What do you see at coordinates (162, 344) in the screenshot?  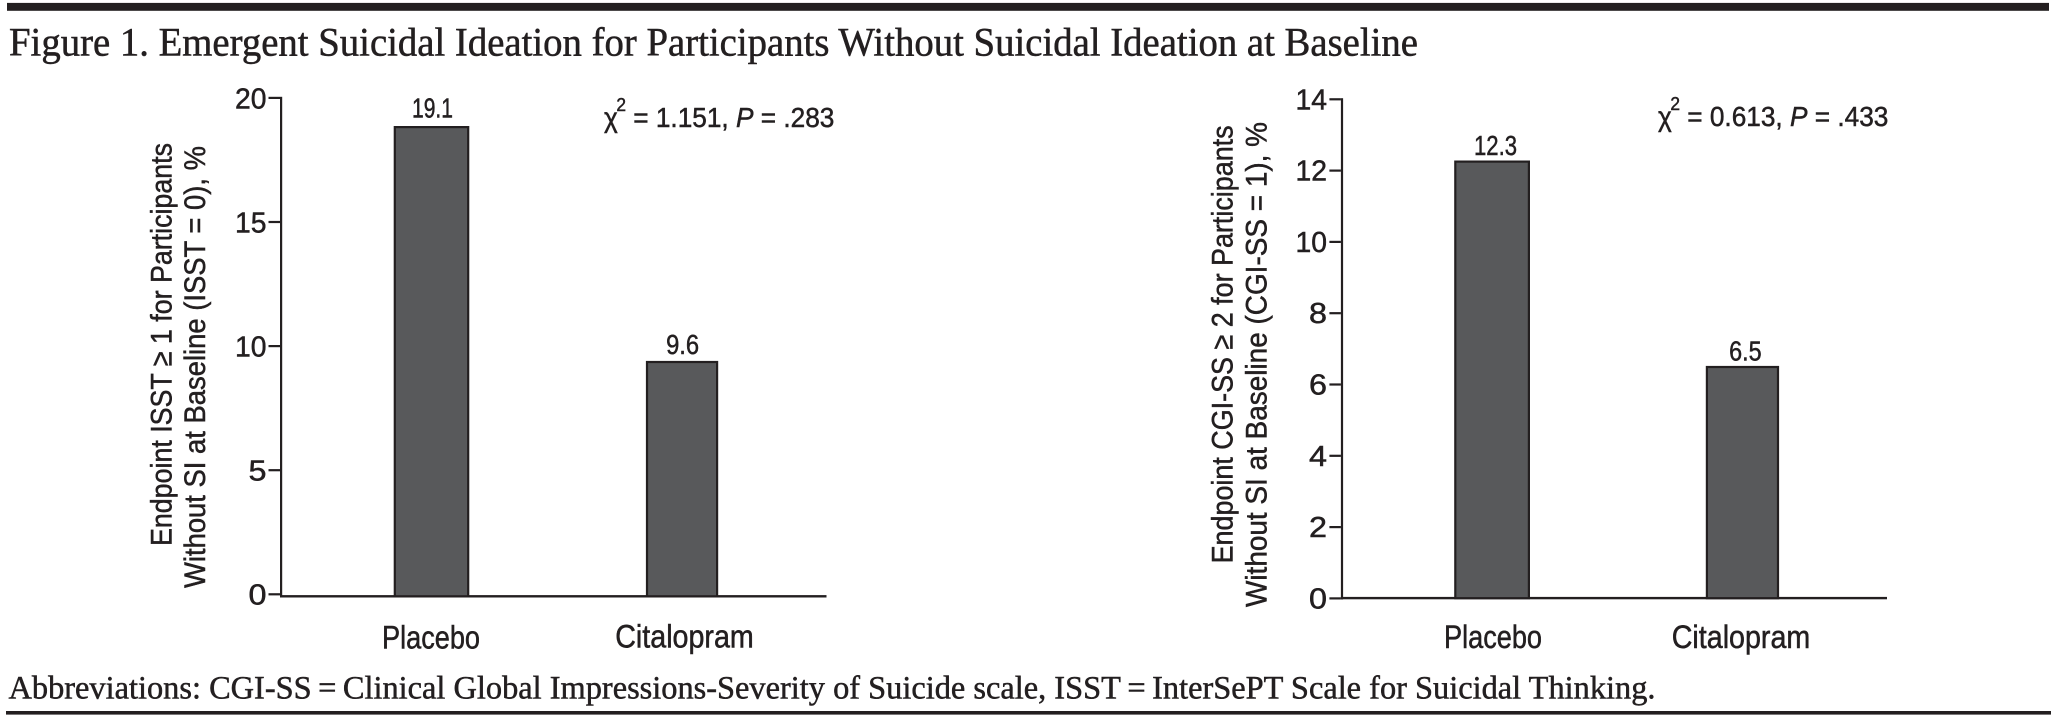 I see `svg-text:Endpoint ISST ≥ 1 for Particip: Endpoint ISST ≥ 1 for Participants` at bounding box center [162, 344].